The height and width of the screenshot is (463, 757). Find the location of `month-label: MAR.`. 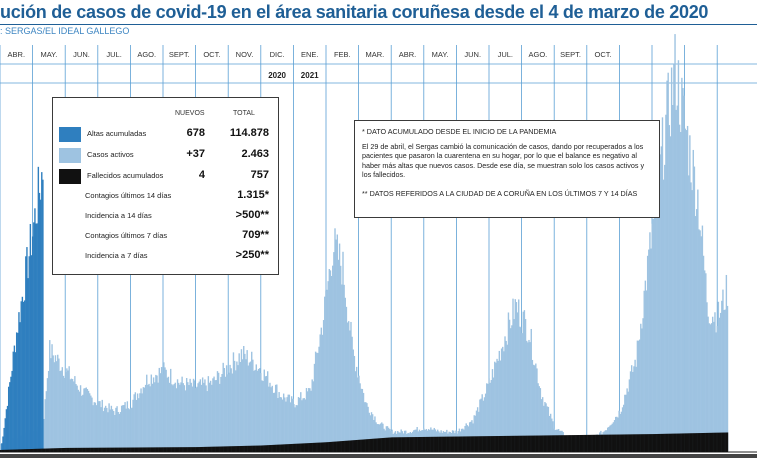

month-label: MAR. is located at coordinates (375, 54).